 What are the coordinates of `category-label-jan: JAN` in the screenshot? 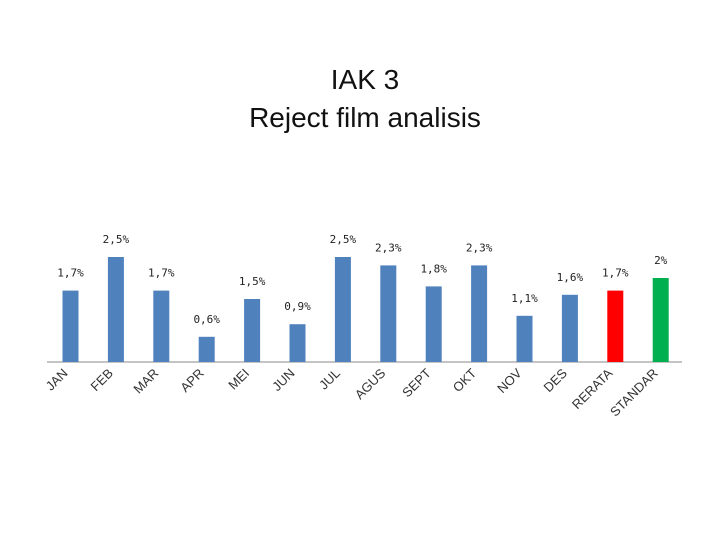 It's located at (57, 380).